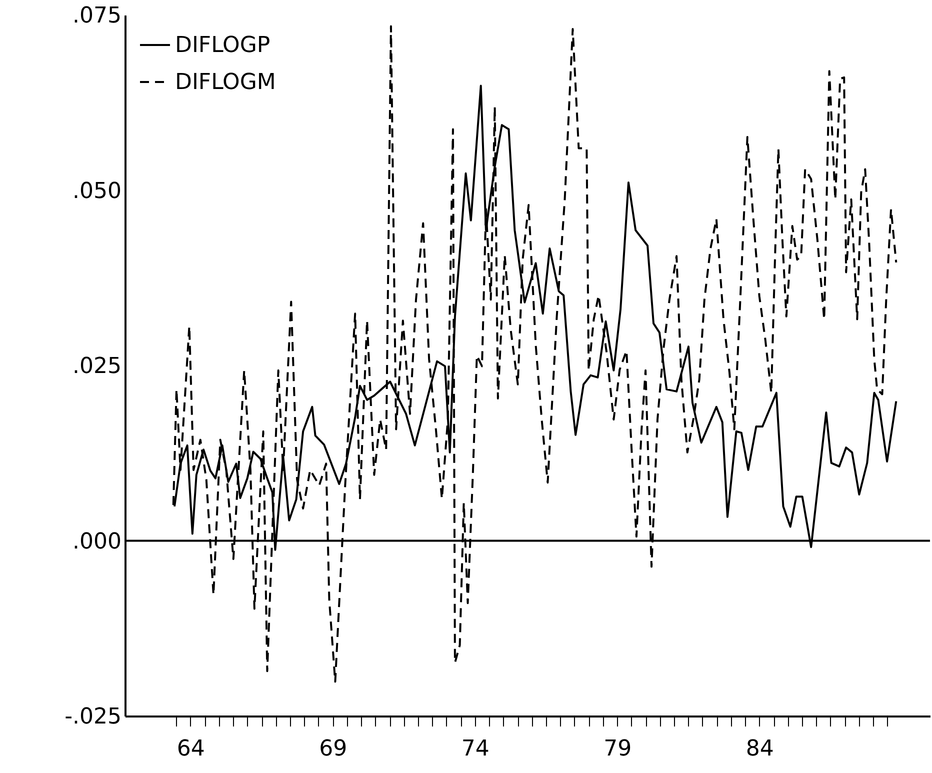  Describe the element at coordinates (93, 717) in the screenshot. I see `y-tick-label: -.025` at that location.